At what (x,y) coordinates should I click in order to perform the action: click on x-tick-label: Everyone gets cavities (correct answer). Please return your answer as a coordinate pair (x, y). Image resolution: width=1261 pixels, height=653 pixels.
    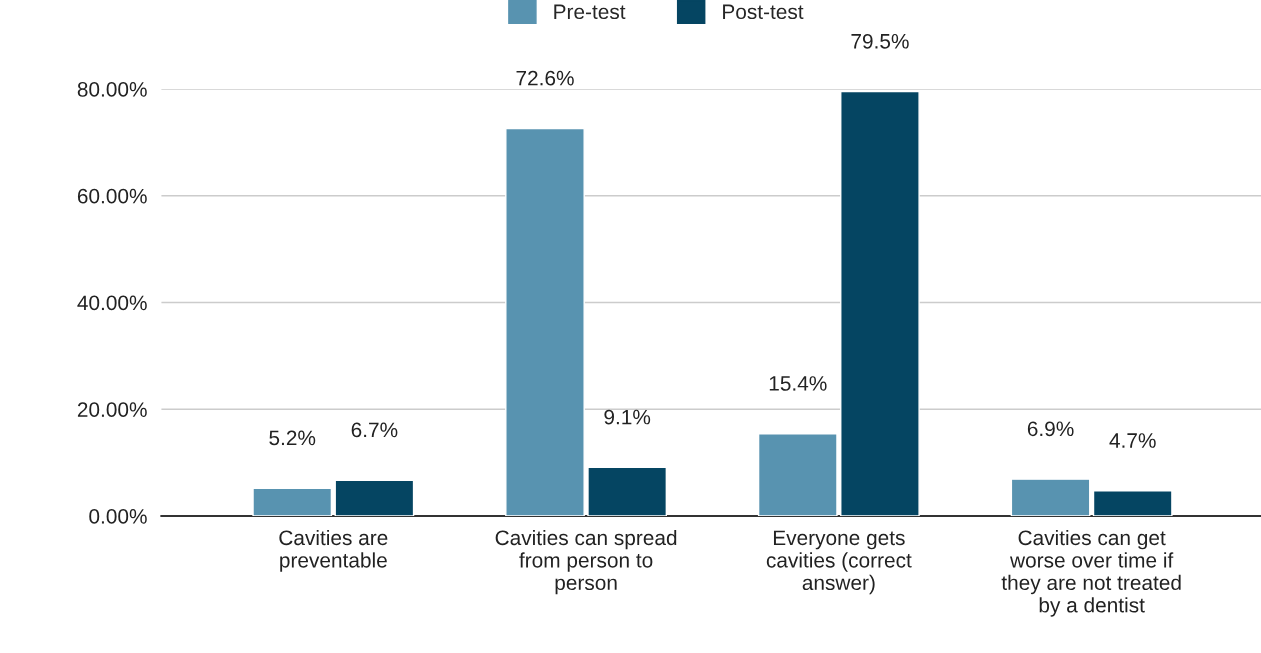
    Looking at the image, I should click on (839, 562).